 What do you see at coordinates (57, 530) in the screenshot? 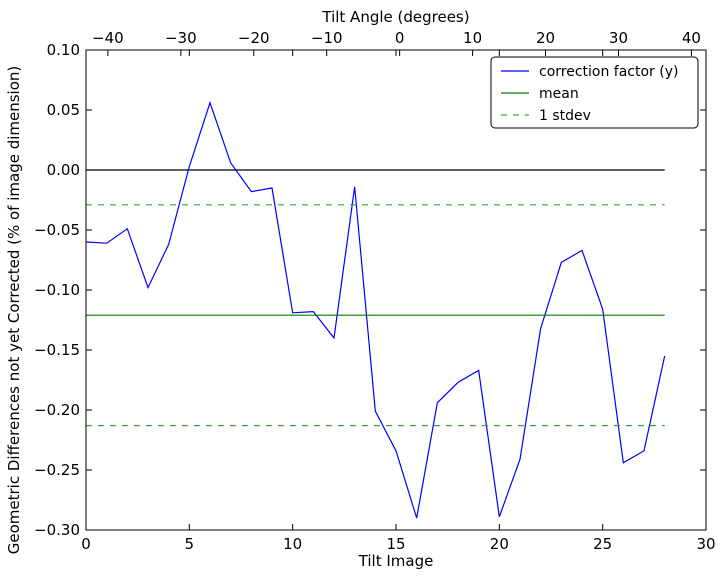
I see `y-tick-label: −0.30` at bounding box center [57, 530].